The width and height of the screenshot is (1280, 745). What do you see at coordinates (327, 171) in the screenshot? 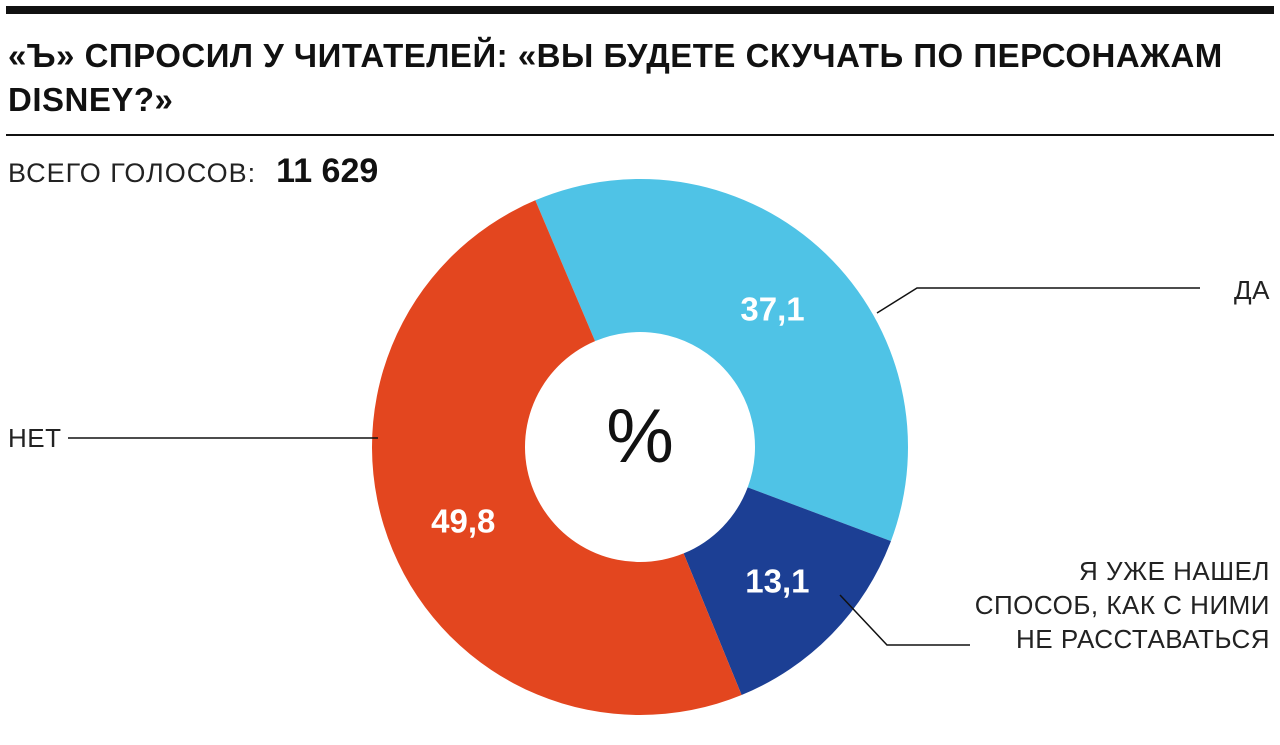
I see `total-votes-value: 11 629` at bounding box center [327, 171].